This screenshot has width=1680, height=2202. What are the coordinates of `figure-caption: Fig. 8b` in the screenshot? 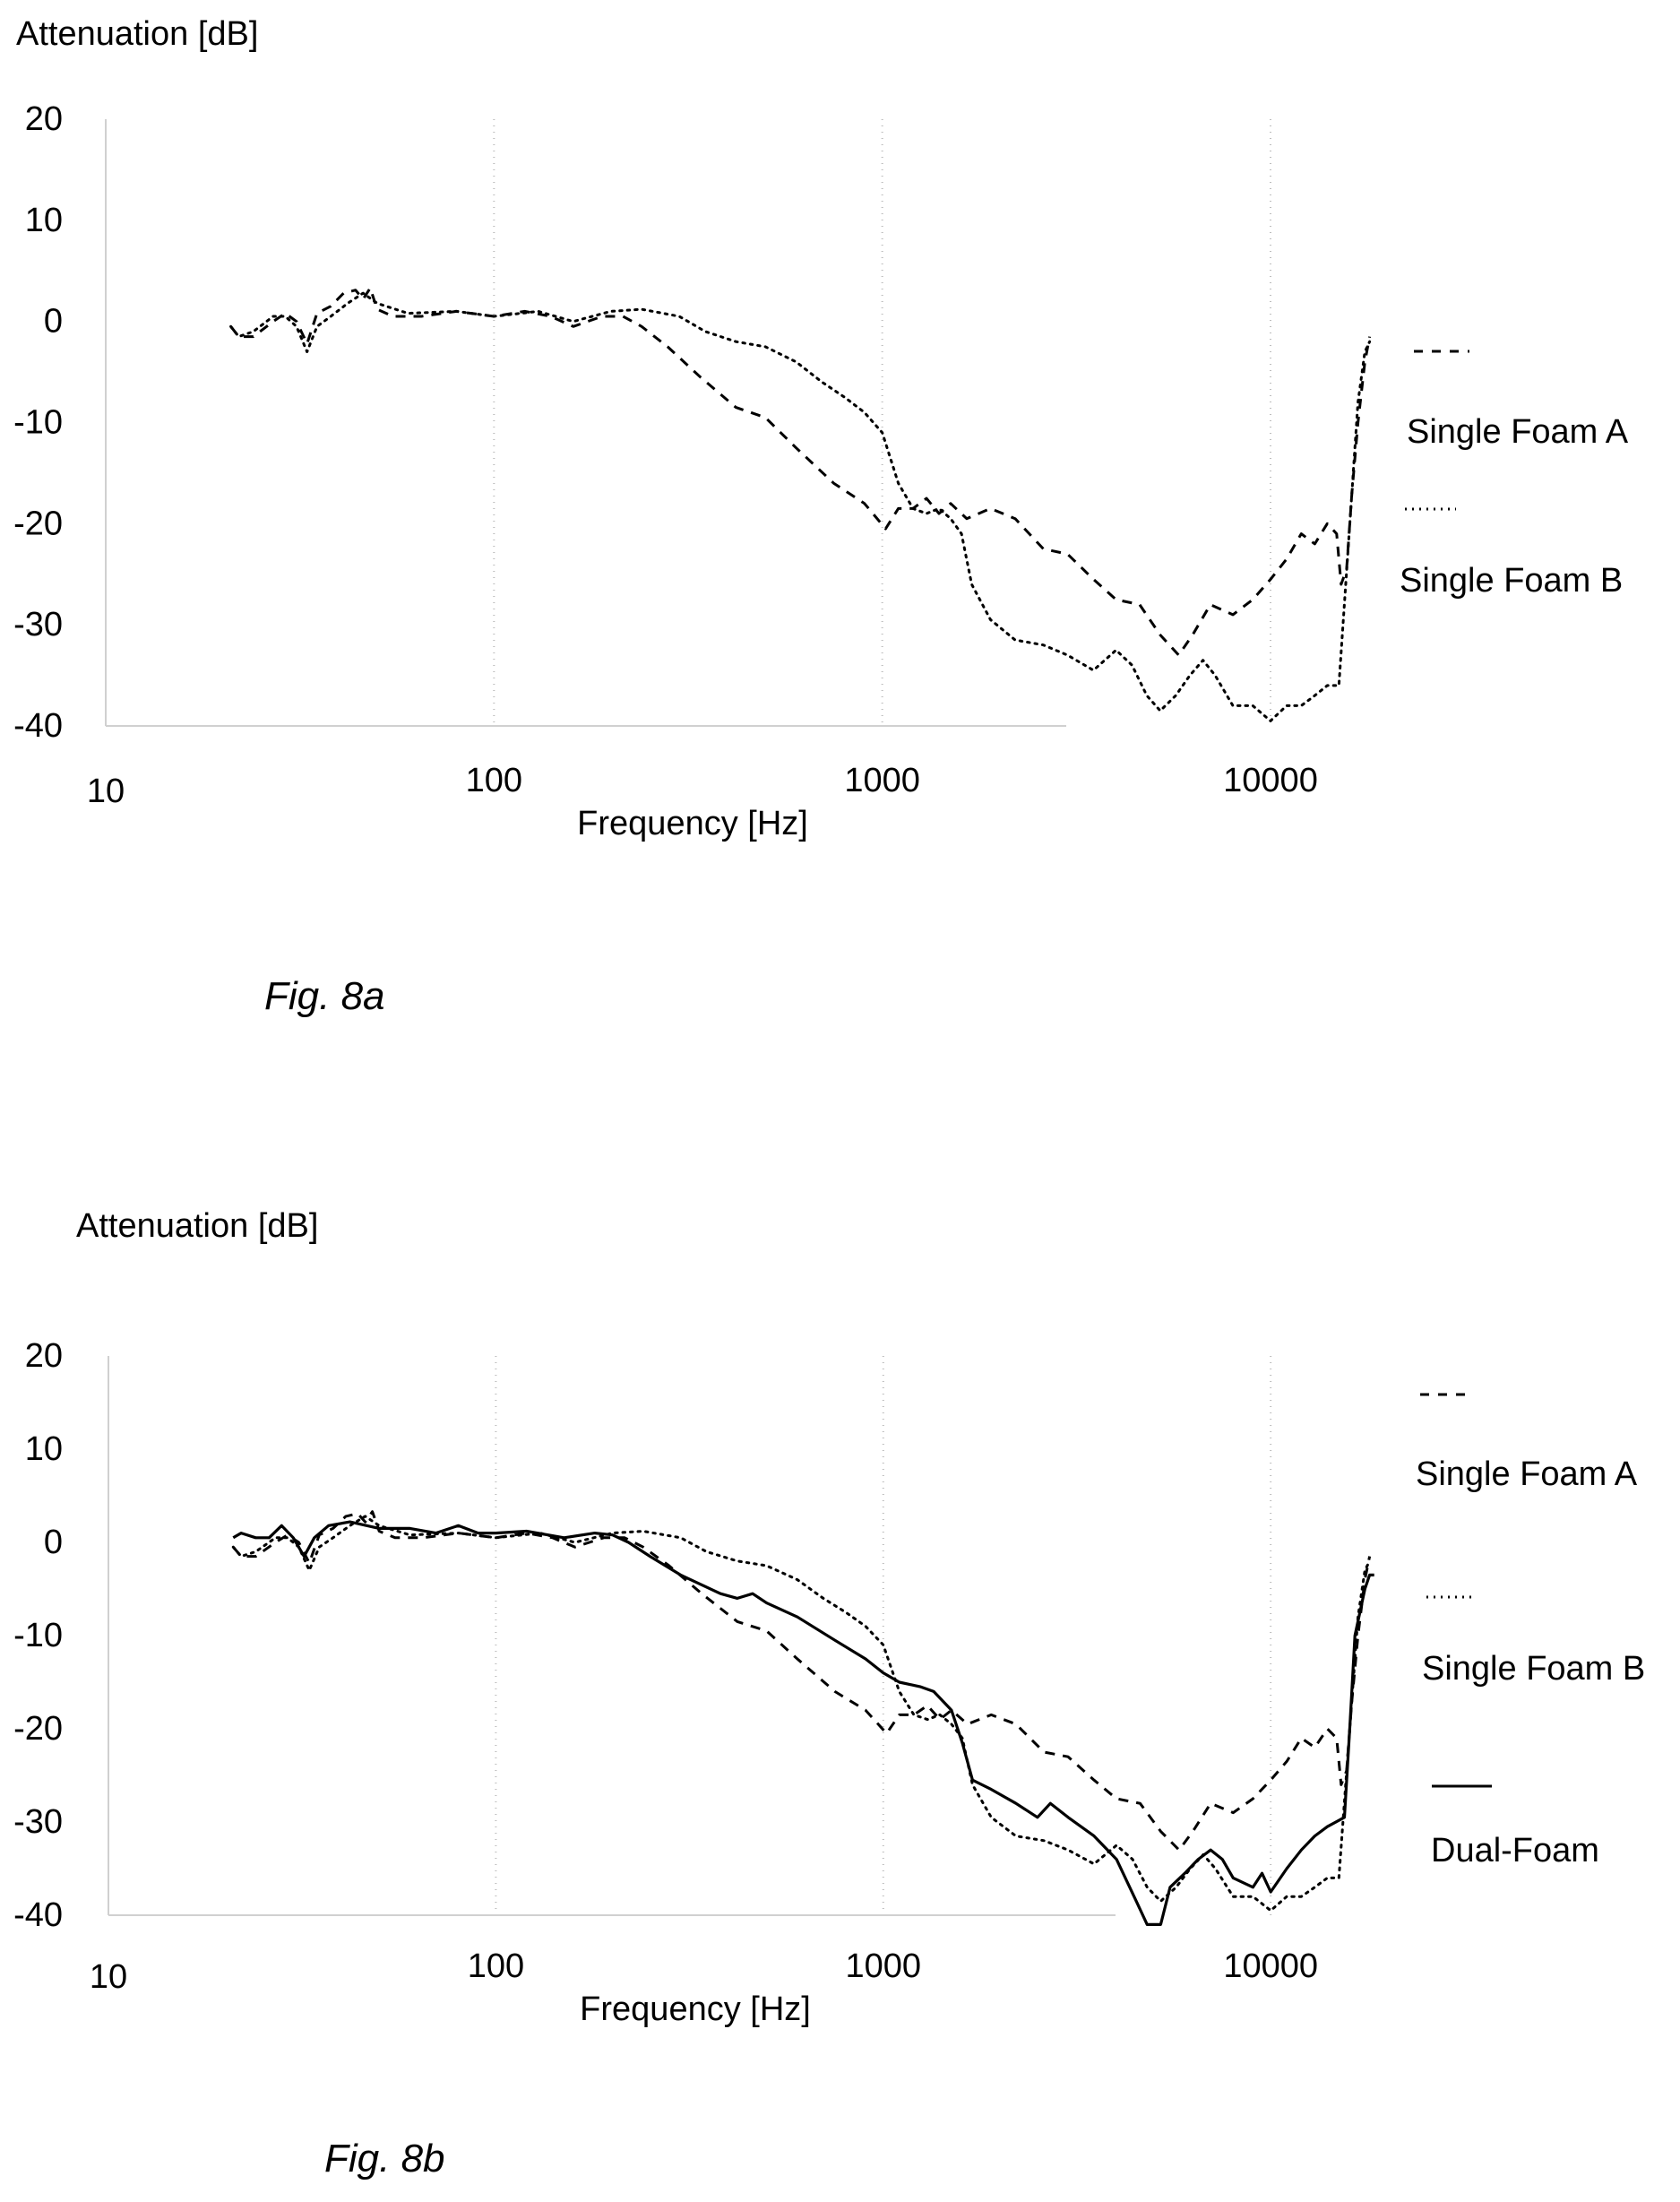 It's located at (384, 2158).